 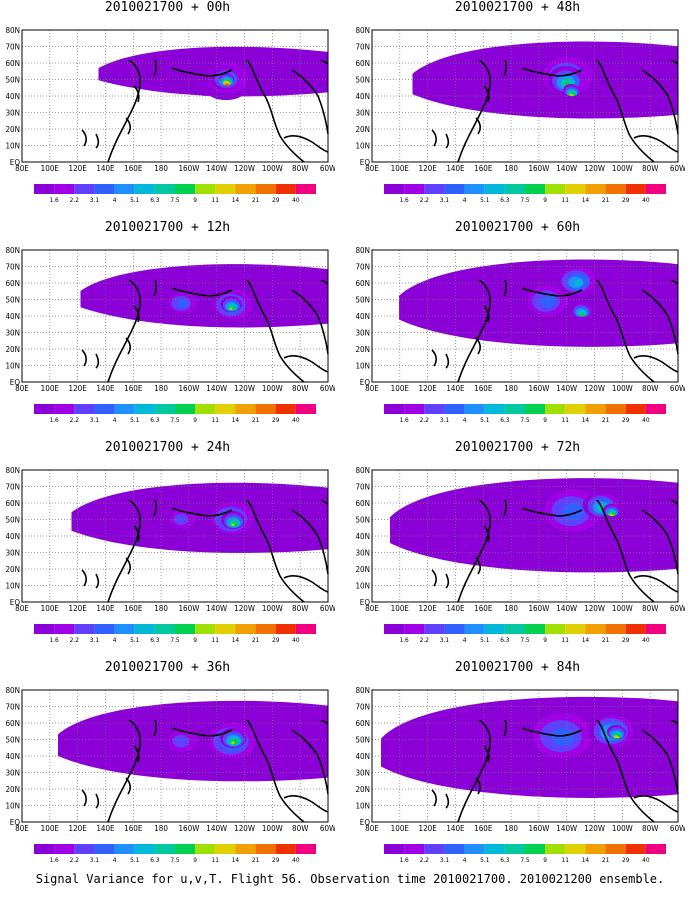 I want to click on panel-title: 2010021700 + 36h, so click(x=167, y=667).